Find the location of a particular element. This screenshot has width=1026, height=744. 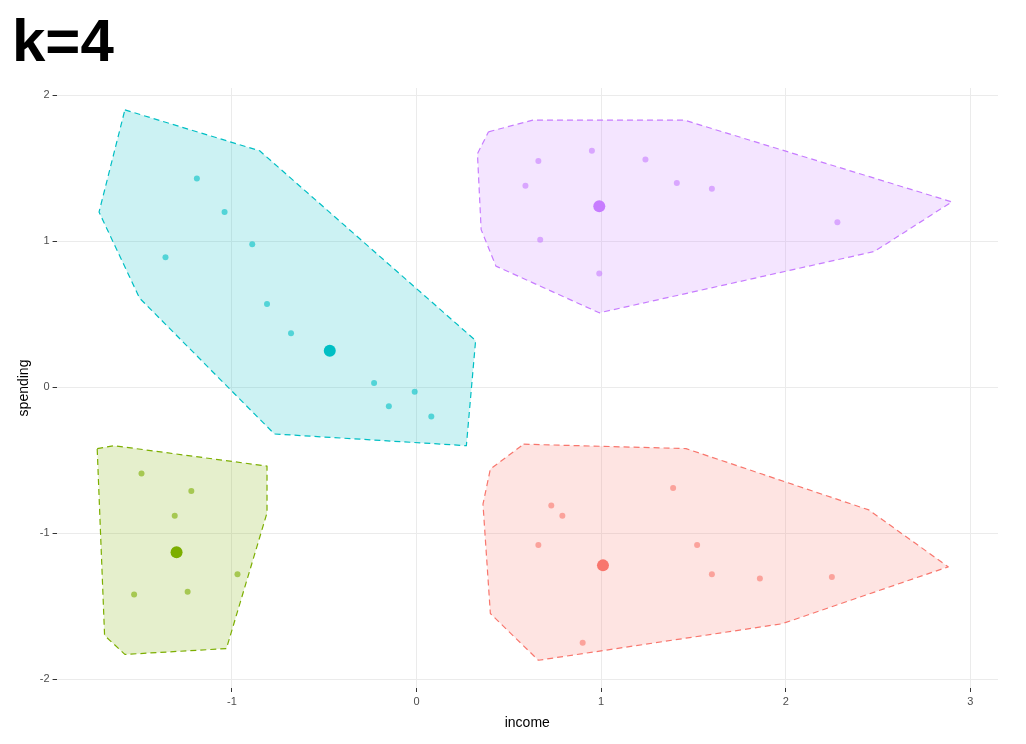

y-tick-label: -1 is located at coordinates (44, 532).